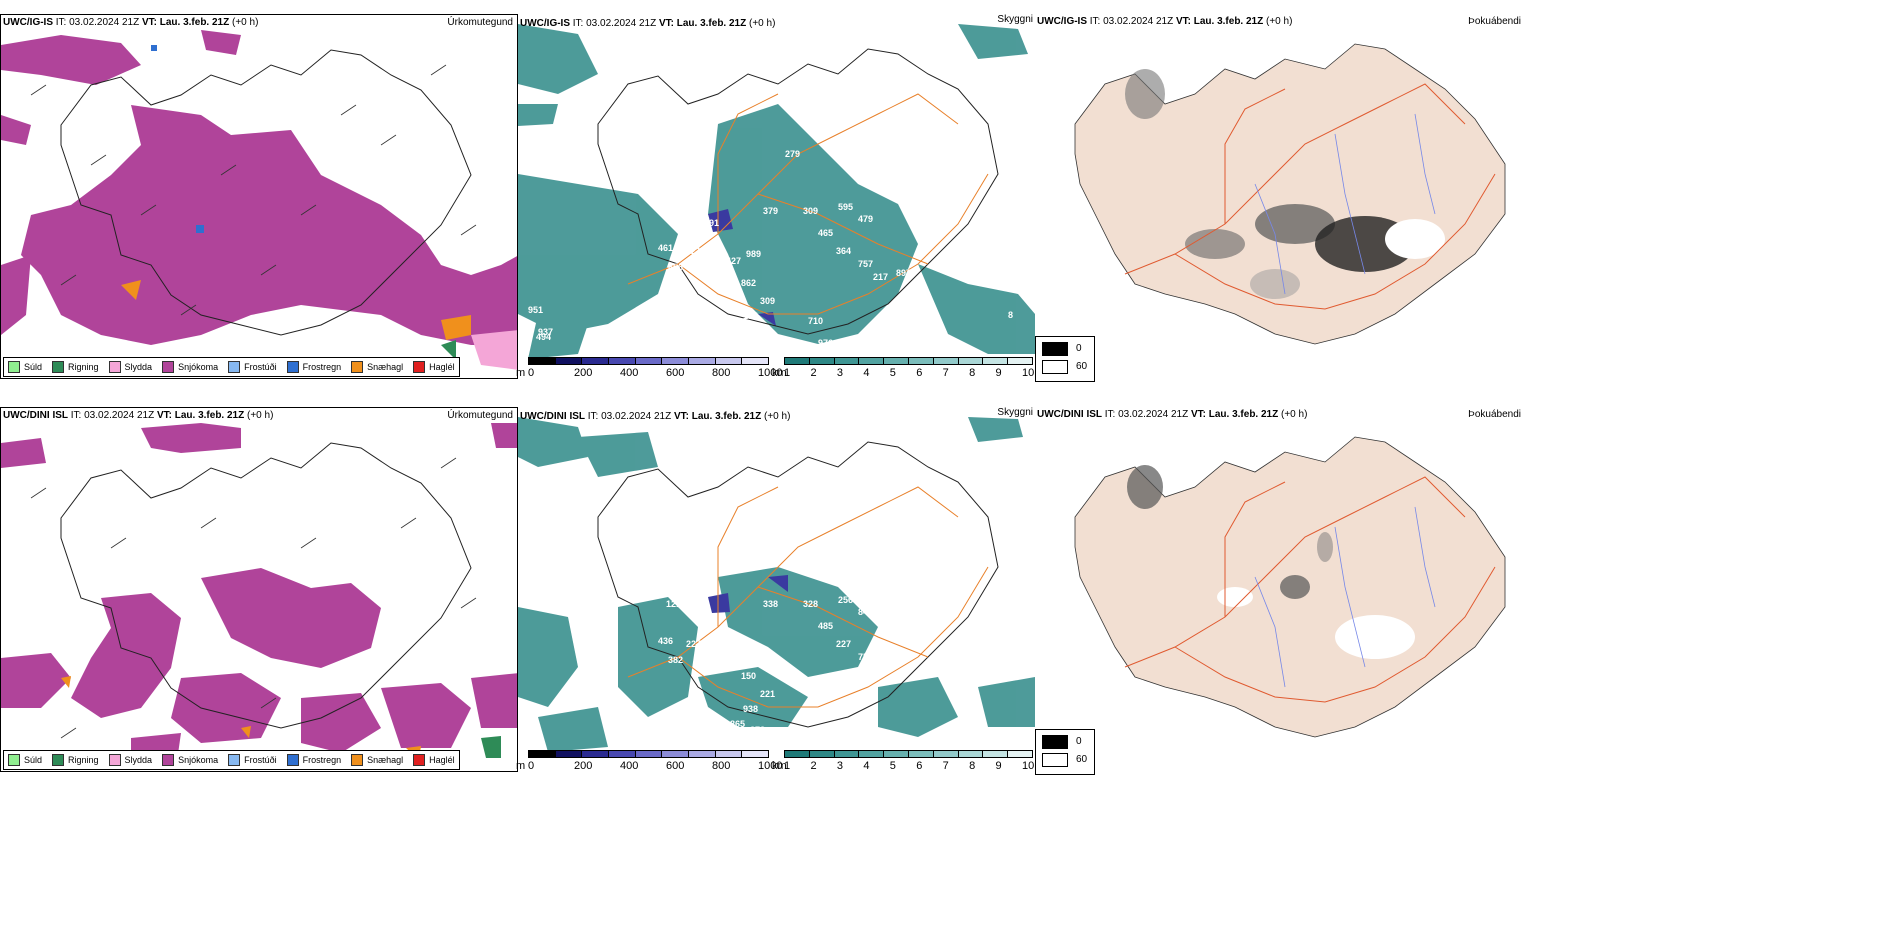 Image resolution: width=1900 pixels, height=950 pixels. What do you see at coordinates (998, 766) in the screenshot?
I see `colorbar-tick: 9` at bounding box center [998, 766].